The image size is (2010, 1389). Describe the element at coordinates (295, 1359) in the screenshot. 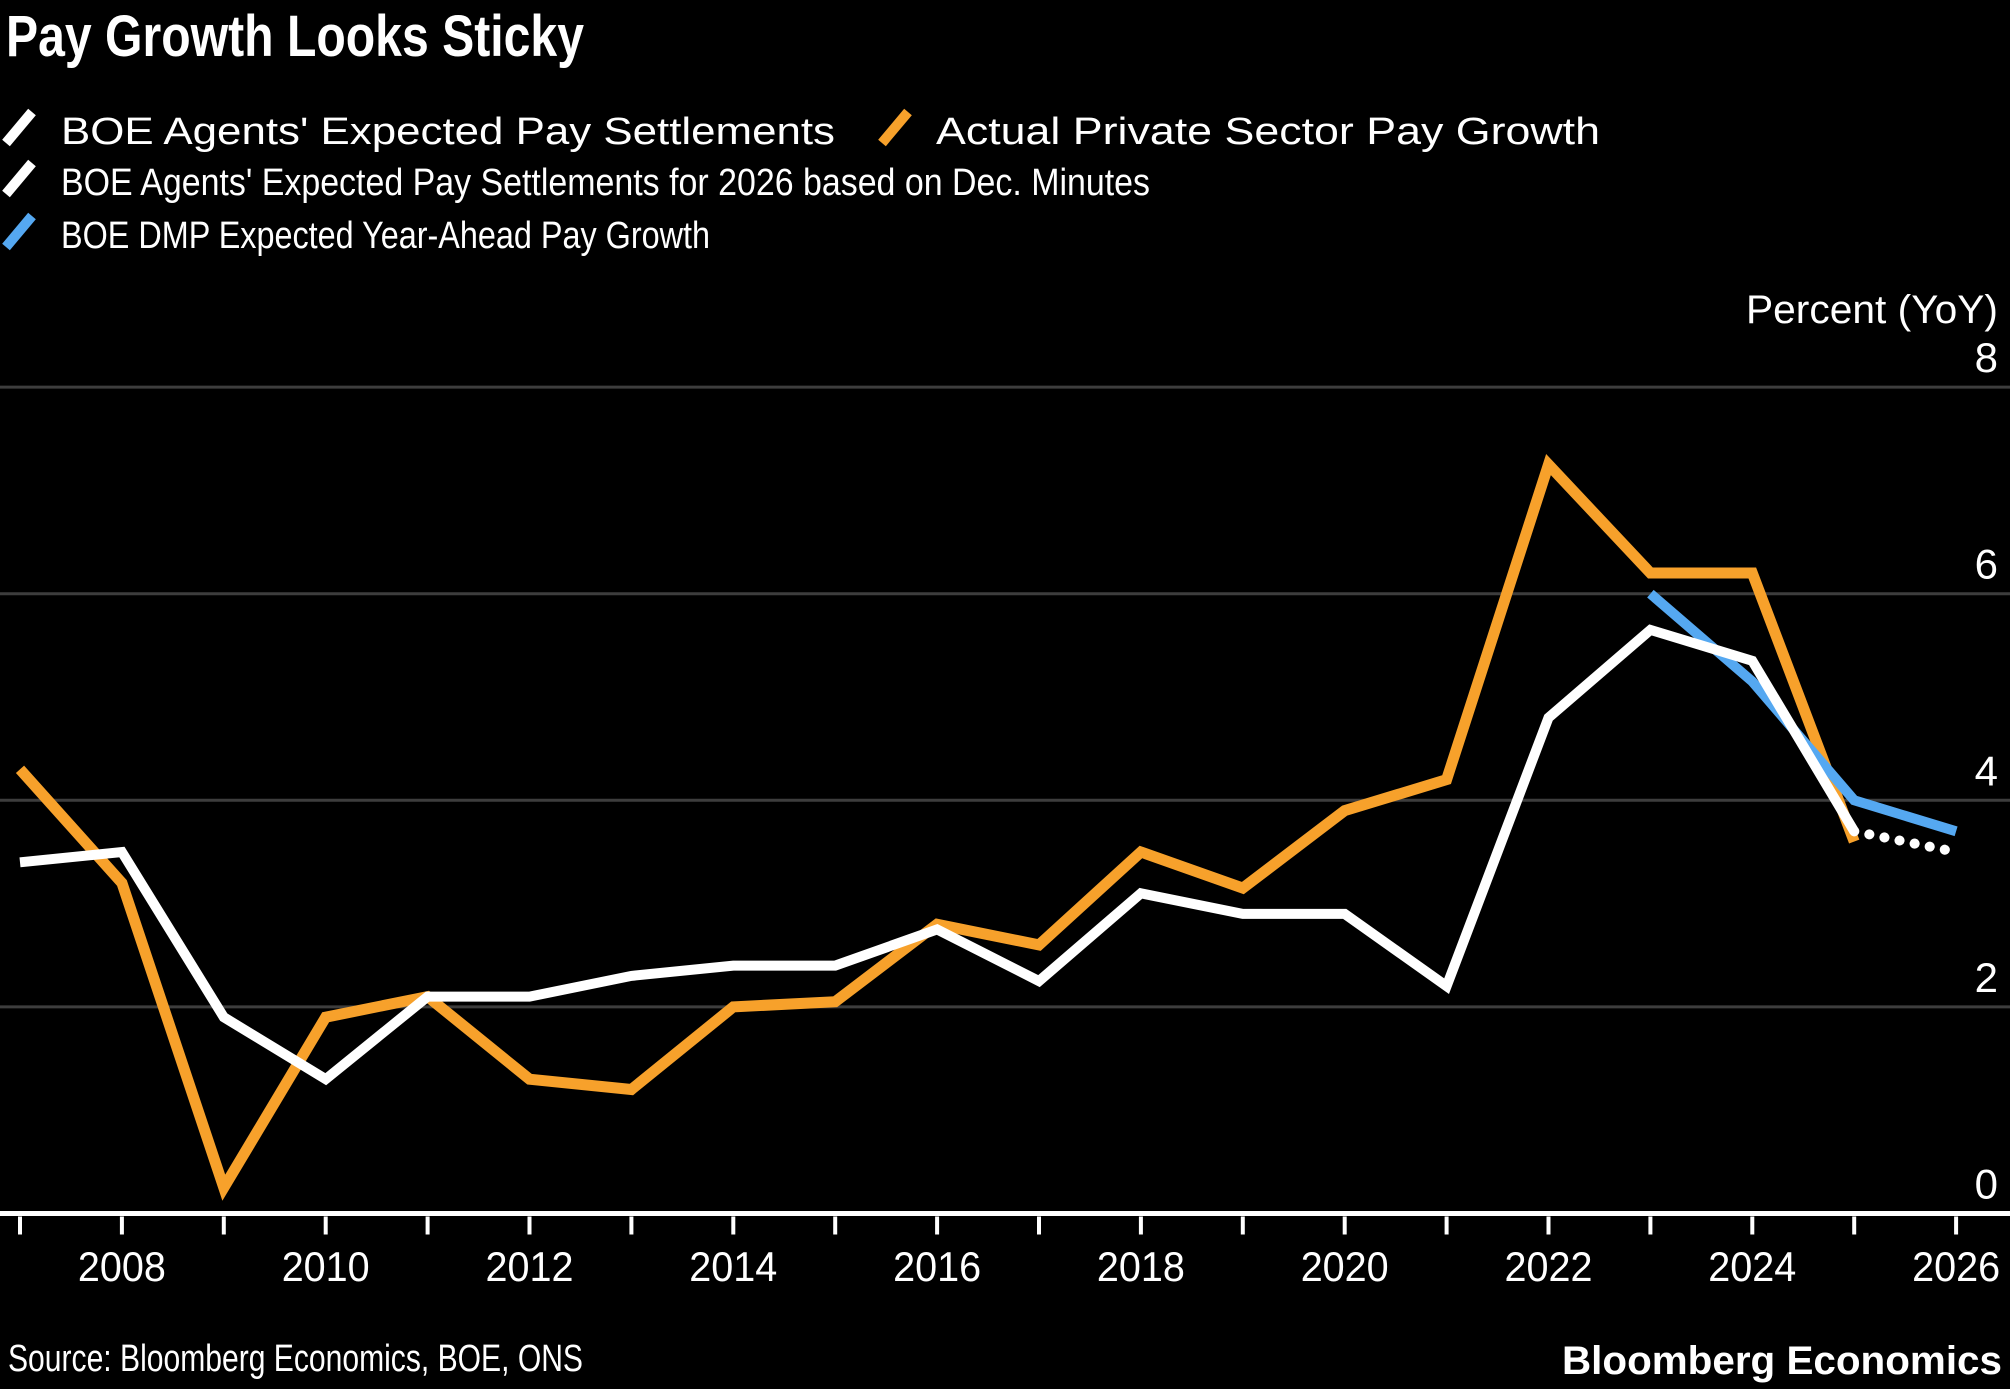

I see `source-note: Source: Bloomberg Economics, BOE, ONS` at that location.